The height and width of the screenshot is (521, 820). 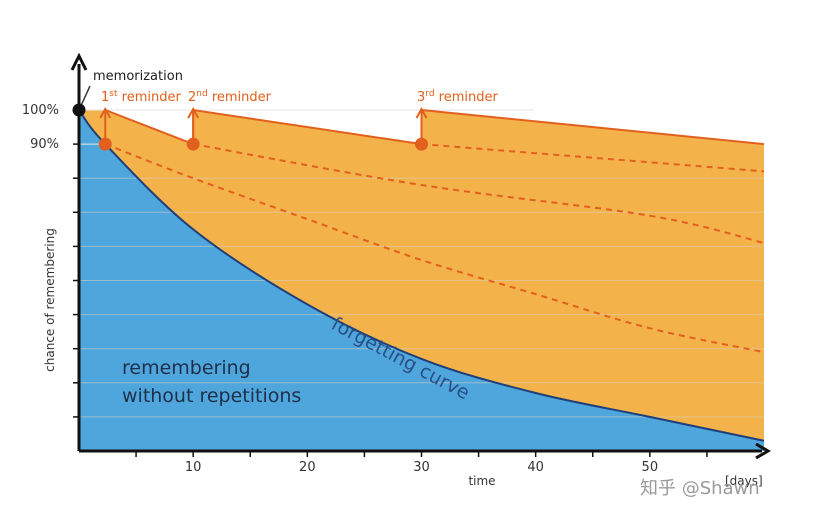 What do you see at coordinates (700, 488) in the screenshot?
I see `watermark: 知乎 @Shawn` at bounding box center [700, 488].